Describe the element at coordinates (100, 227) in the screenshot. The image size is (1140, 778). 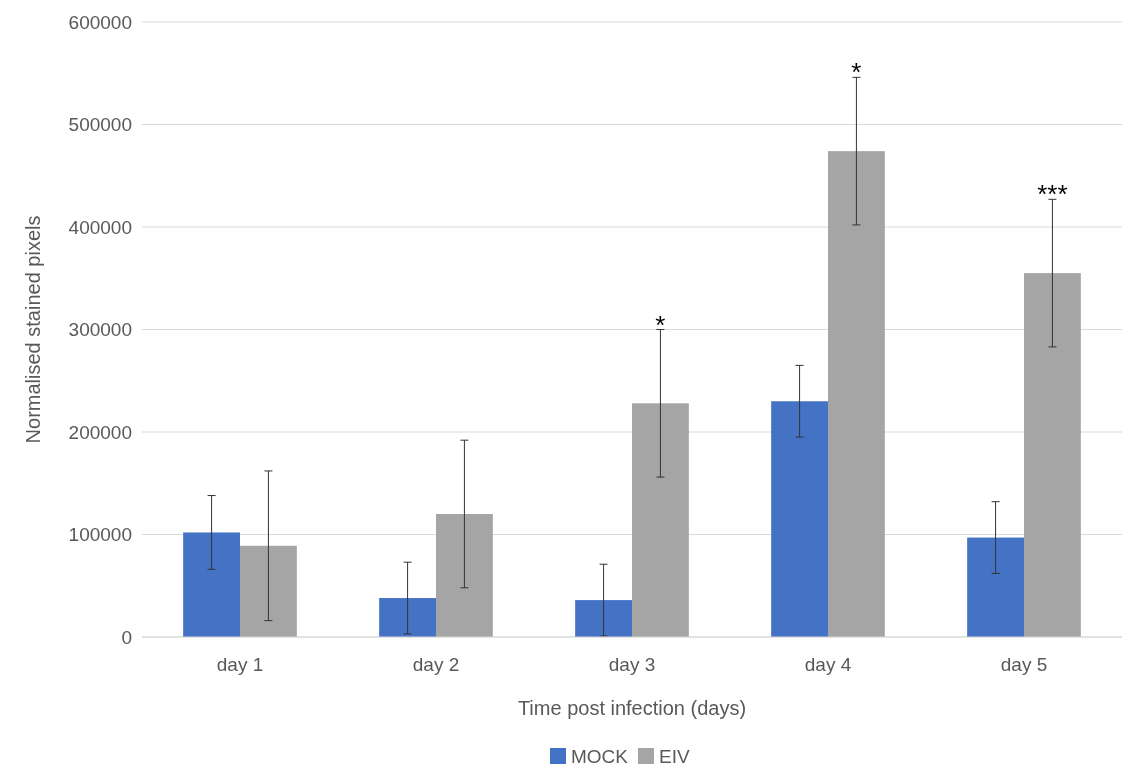
I see `y-tick-label: 400000` at that location.